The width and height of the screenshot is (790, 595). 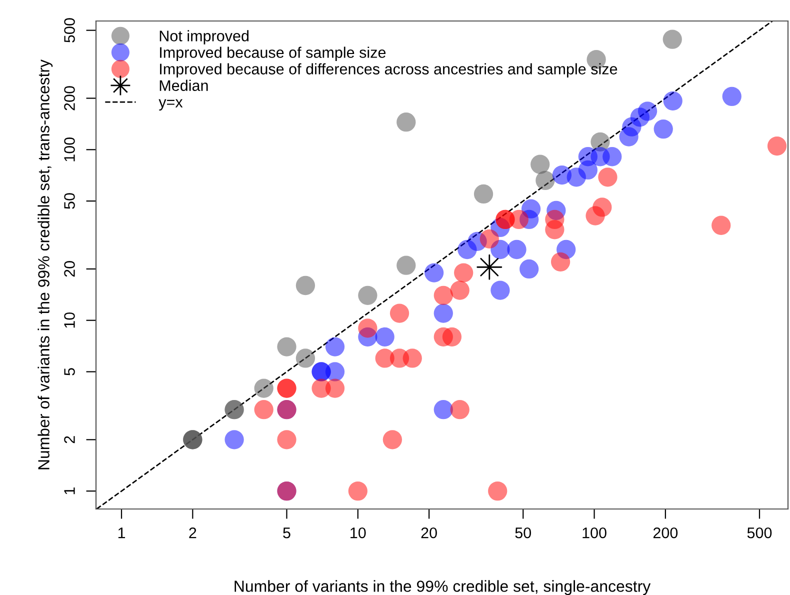 I want to click on legend-label: y=x, so click(x=170, y=105).